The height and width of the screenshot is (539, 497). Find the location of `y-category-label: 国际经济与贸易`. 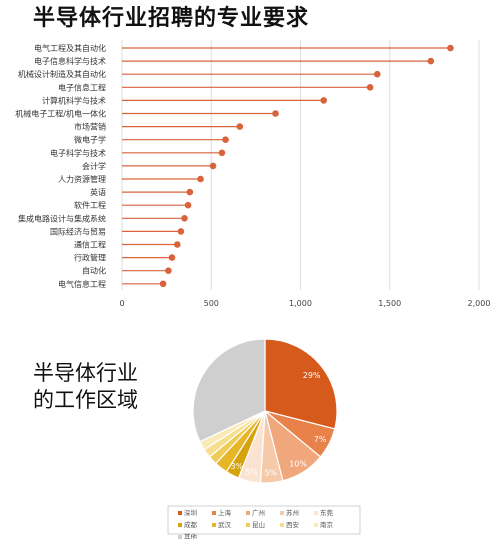

y-category-label: 国际经济与贸易 is located at coordinates (78, 231).